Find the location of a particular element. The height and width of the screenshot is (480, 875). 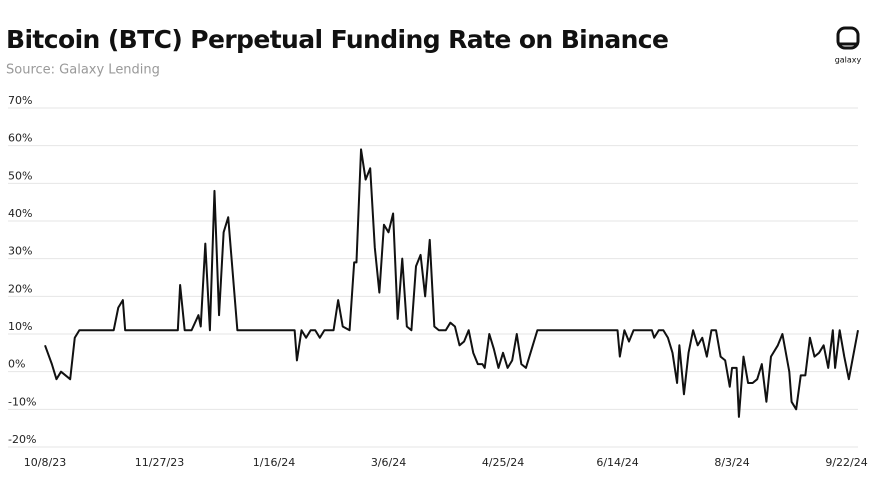

y-tick-label: 40% is located at coordinates (20, 213).